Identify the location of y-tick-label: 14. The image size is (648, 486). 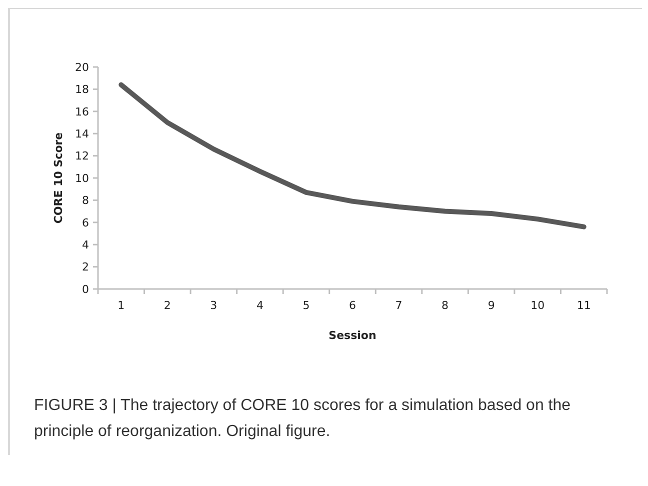
(82, 133).